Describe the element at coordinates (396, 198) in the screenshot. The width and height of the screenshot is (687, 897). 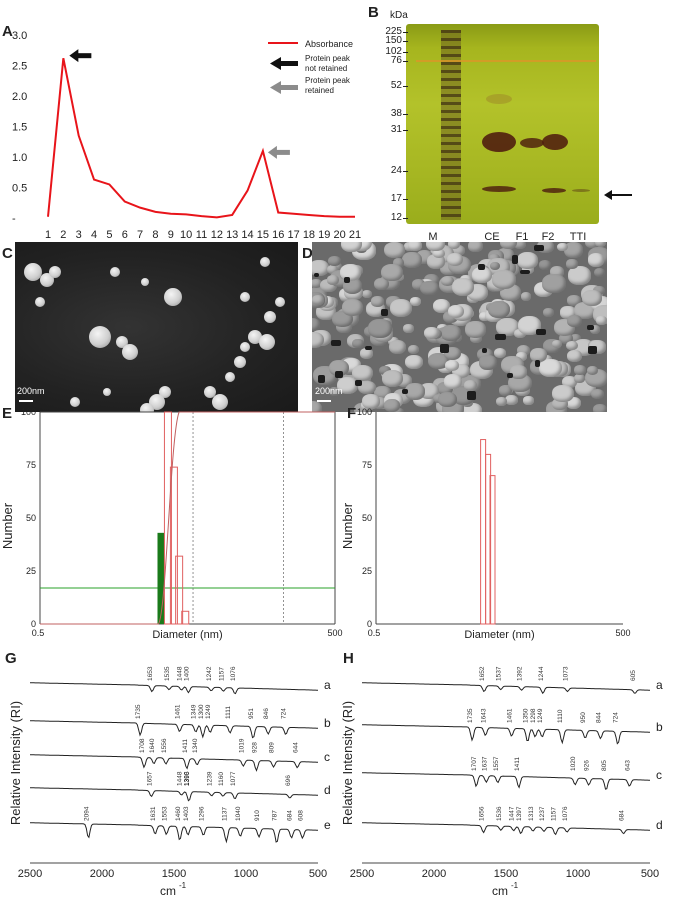
I see `marker-label: 17` at that location.